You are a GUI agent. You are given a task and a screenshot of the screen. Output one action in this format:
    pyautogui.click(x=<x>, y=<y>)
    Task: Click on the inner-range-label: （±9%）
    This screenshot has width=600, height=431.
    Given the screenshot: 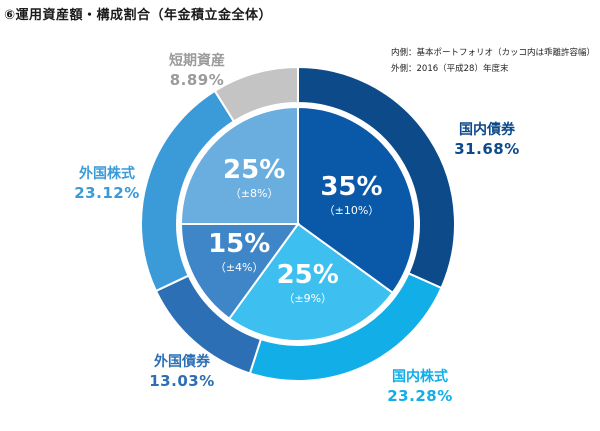 What is the action you would take?
    pyautogui.click(x=307, y=298)
    